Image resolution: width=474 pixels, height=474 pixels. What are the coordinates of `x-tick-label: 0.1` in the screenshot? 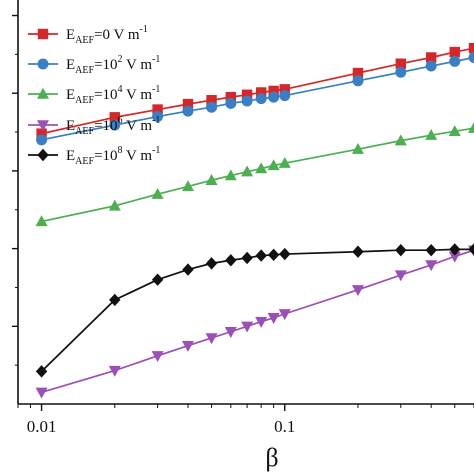 It's located at (284, 426).